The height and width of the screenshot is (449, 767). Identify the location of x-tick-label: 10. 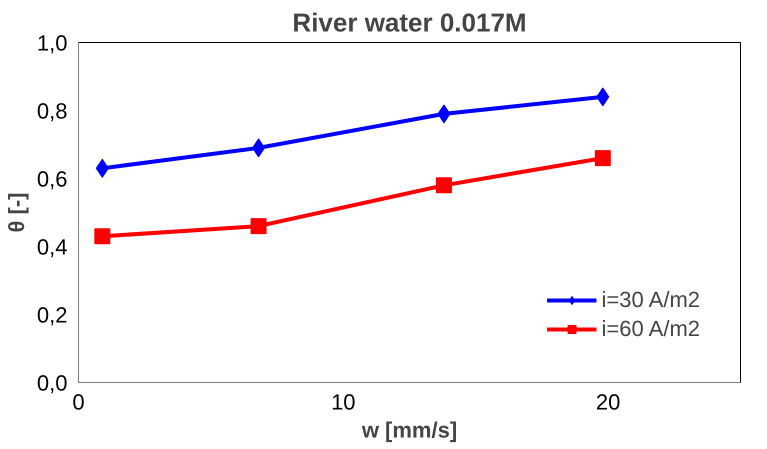
(343, 402).